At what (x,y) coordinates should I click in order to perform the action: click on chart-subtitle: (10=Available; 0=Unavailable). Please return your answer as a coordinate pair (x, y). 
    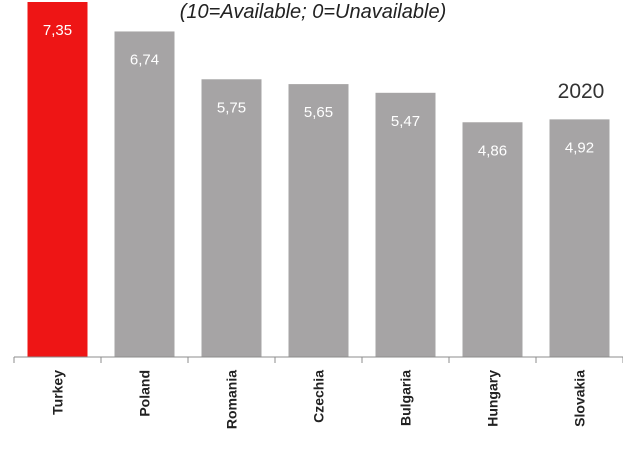
    Looking at the image, I should click on (313, 12).